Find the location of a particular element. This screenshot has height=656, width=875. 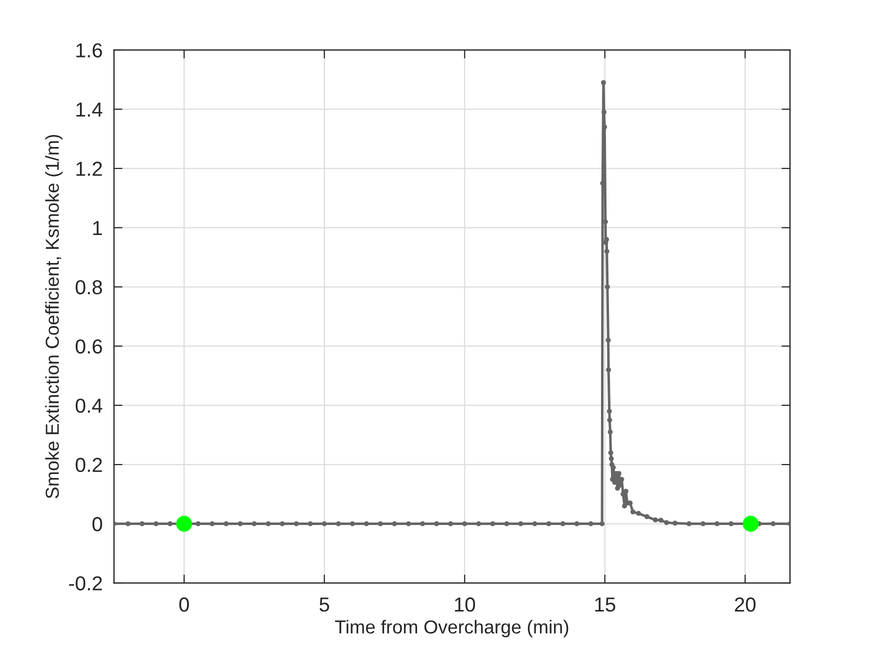

x-tick-label: 15 is located at coordinates (605, 605).